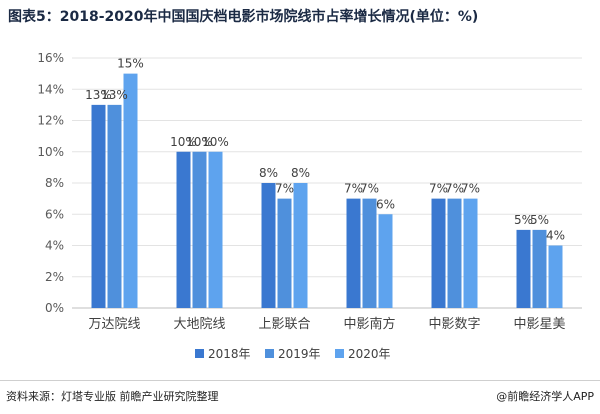 This screenshot has height=414, width=600. Describe the element at coordinates (539, 324) in the screenshot. I see `x-tick-label: 中影星美` at that location.